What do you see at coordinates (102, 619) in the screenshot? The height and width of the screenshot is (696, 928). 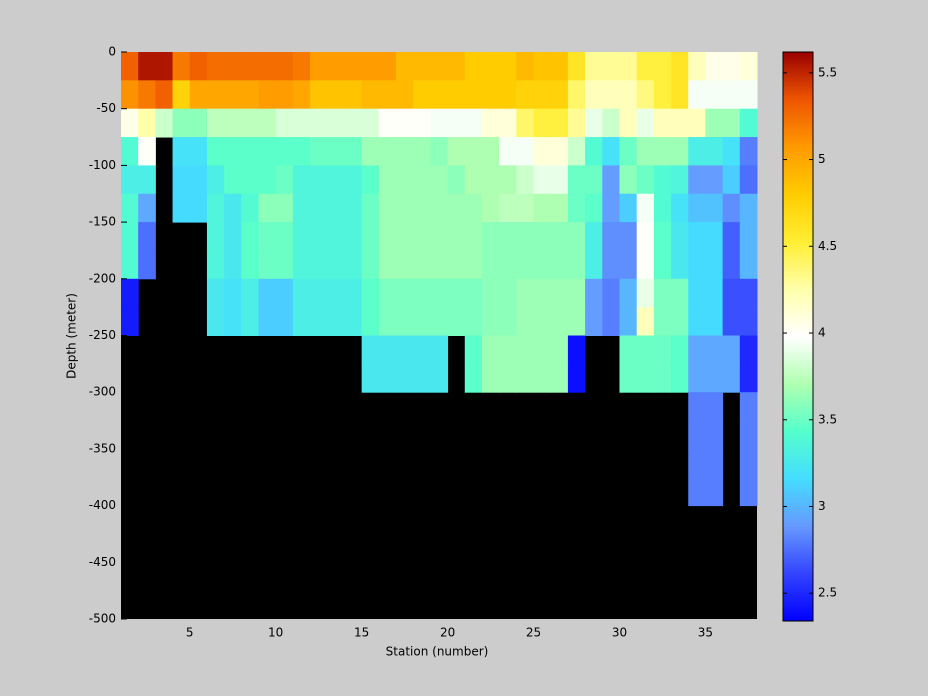 I see `y-tick-label: -500` at bounding box center [102, 619].